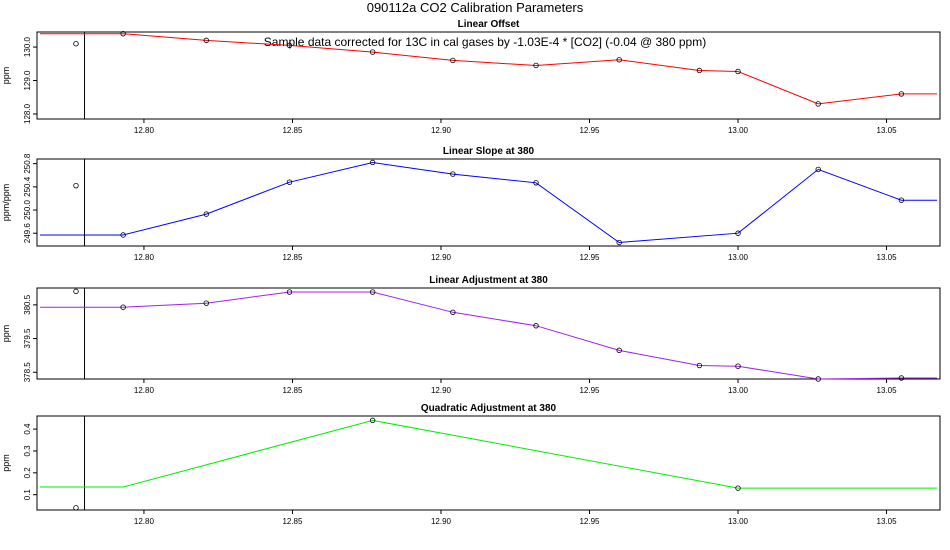 The height and width of the screenshot is (550, 950). I want to click on y-tick-label: 128.0, so click(27, 113).